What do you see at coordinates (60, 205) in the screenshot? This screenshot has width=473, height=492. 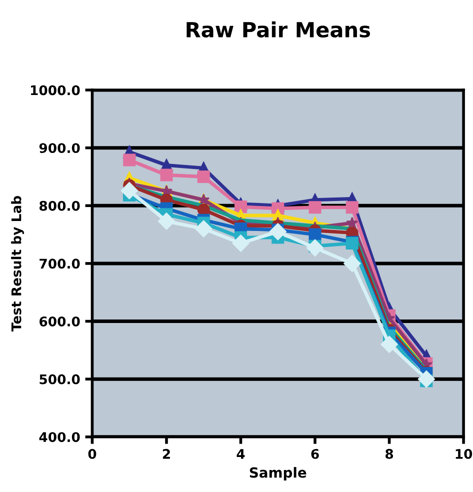 I see `y-tick-label: 800.0` at bounding box center [60, 205].